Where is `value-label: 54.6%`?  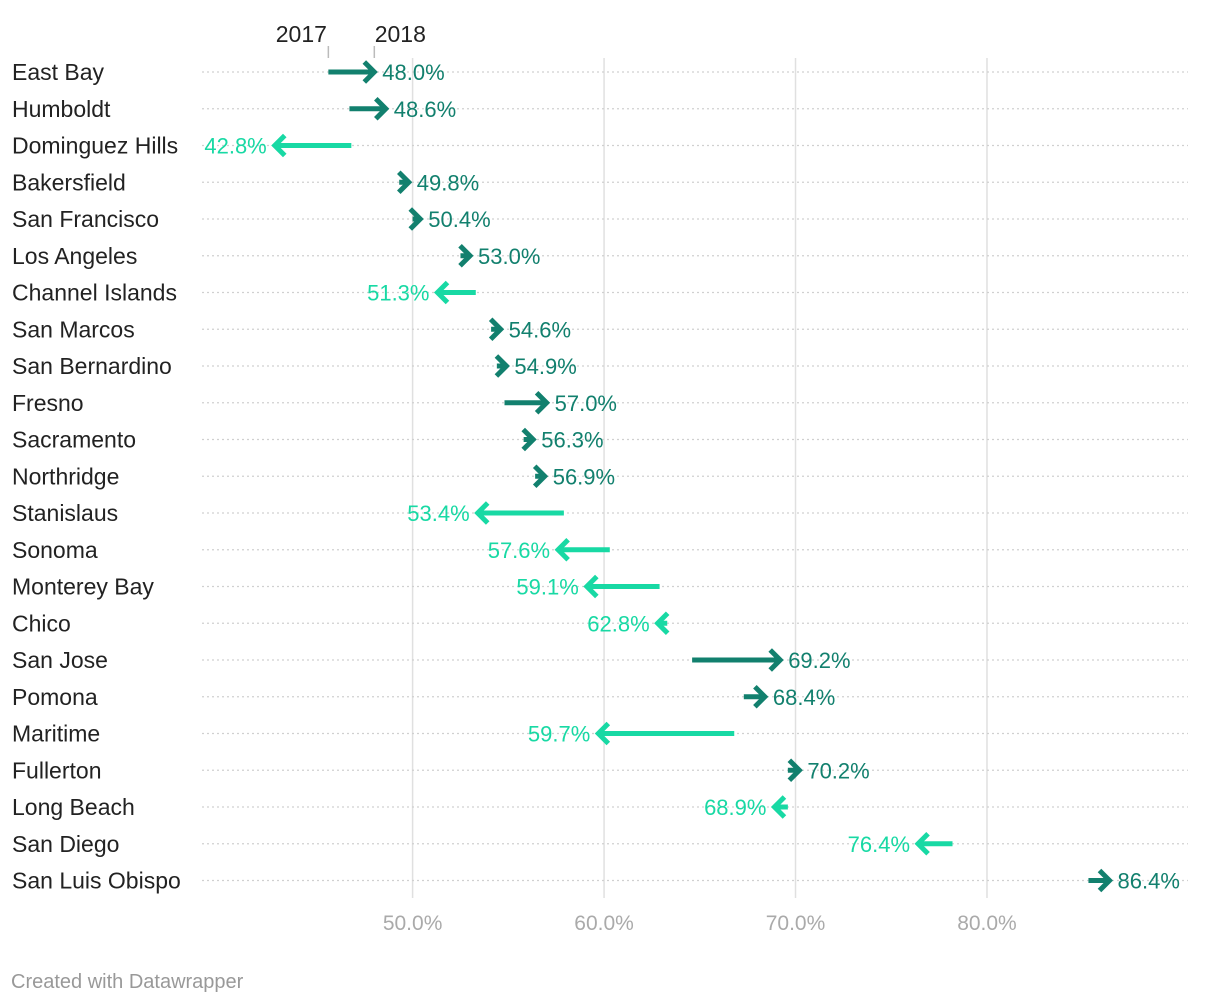 value-label: 54.6% is located at coordinates (540, 329).